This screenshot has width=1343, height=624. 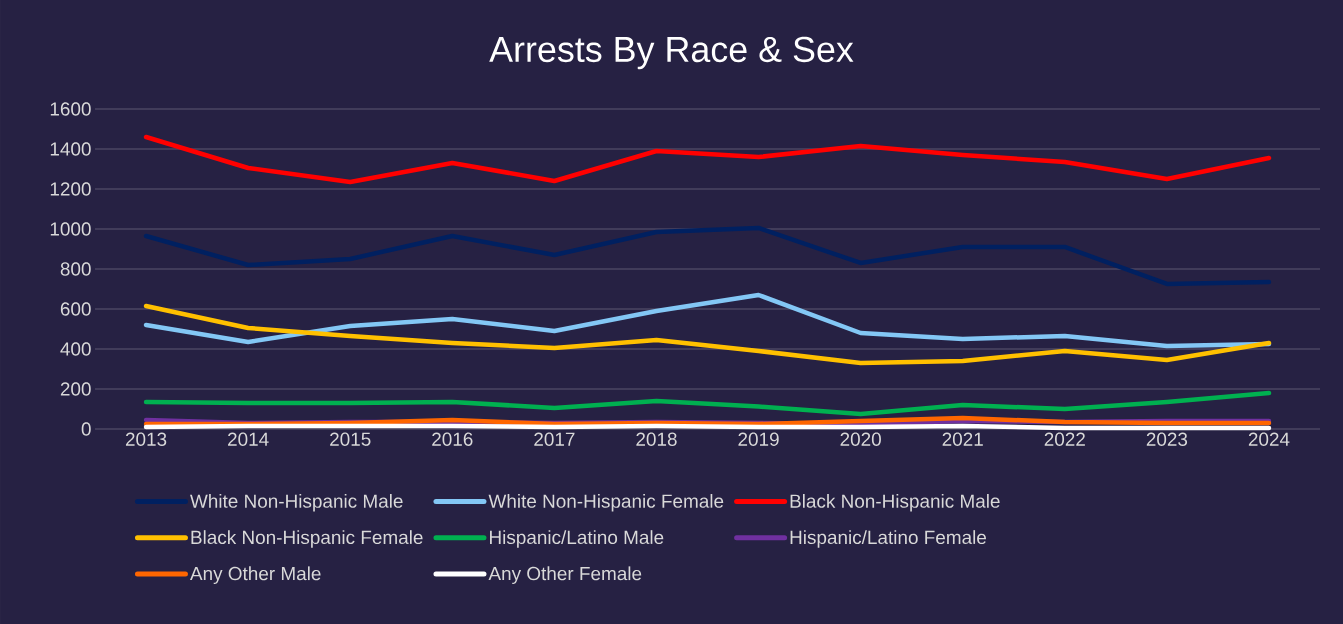 What do you see at coordinates (1064, 439) in the screenshot?
I see `x-tick-label: 2022` at bounding box center [1064, 439].